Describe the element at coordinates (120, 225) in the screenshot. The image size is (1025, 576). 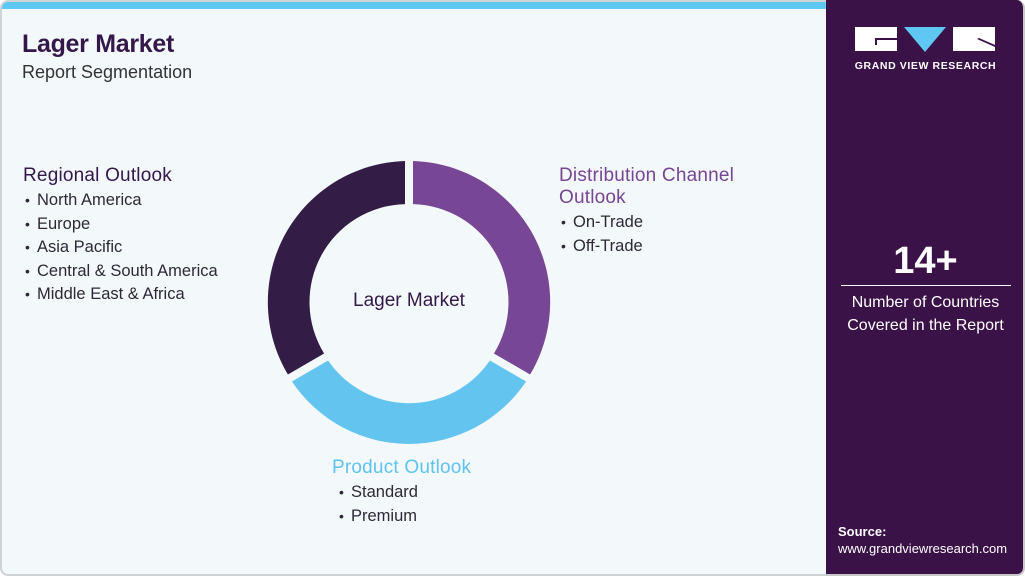
I see `list-item: • Europe` at that location.